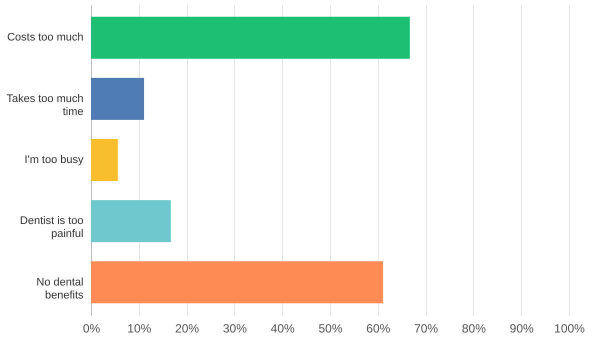 The width and height of the screenshot is (606, 347). I want to click on x-tick-label: 10%, so click(139, 329).